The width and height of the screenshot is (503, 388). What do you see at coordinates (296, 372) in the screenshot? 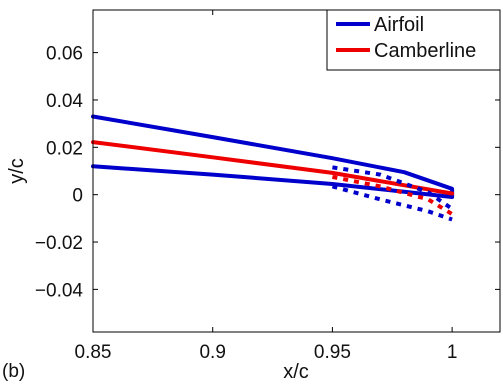
I see `x-axis-label: x/c` at bounding box center [296, 372].